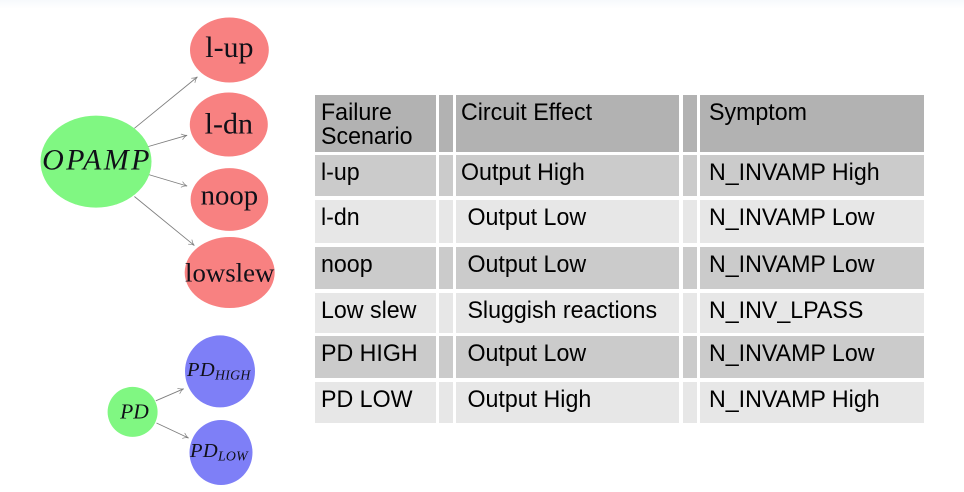  What do you see at coordinates (229, 47) in the screenshot?
I see `svg-text: l-up` at bounding box center [229, 47].